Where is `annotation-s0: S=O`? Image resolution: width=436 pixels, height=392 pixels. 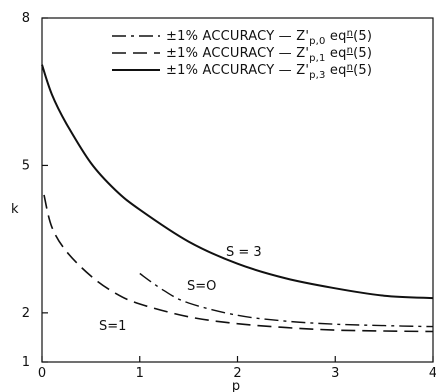
annotation-s0: S=O is located at coordinates (201, 286).